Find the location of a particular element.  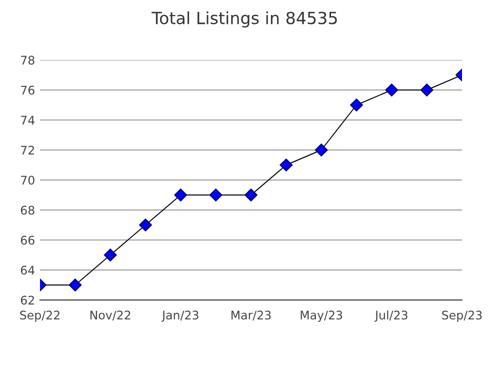

x-tick-label: Sep/23 is located at coordinates (462, 316).